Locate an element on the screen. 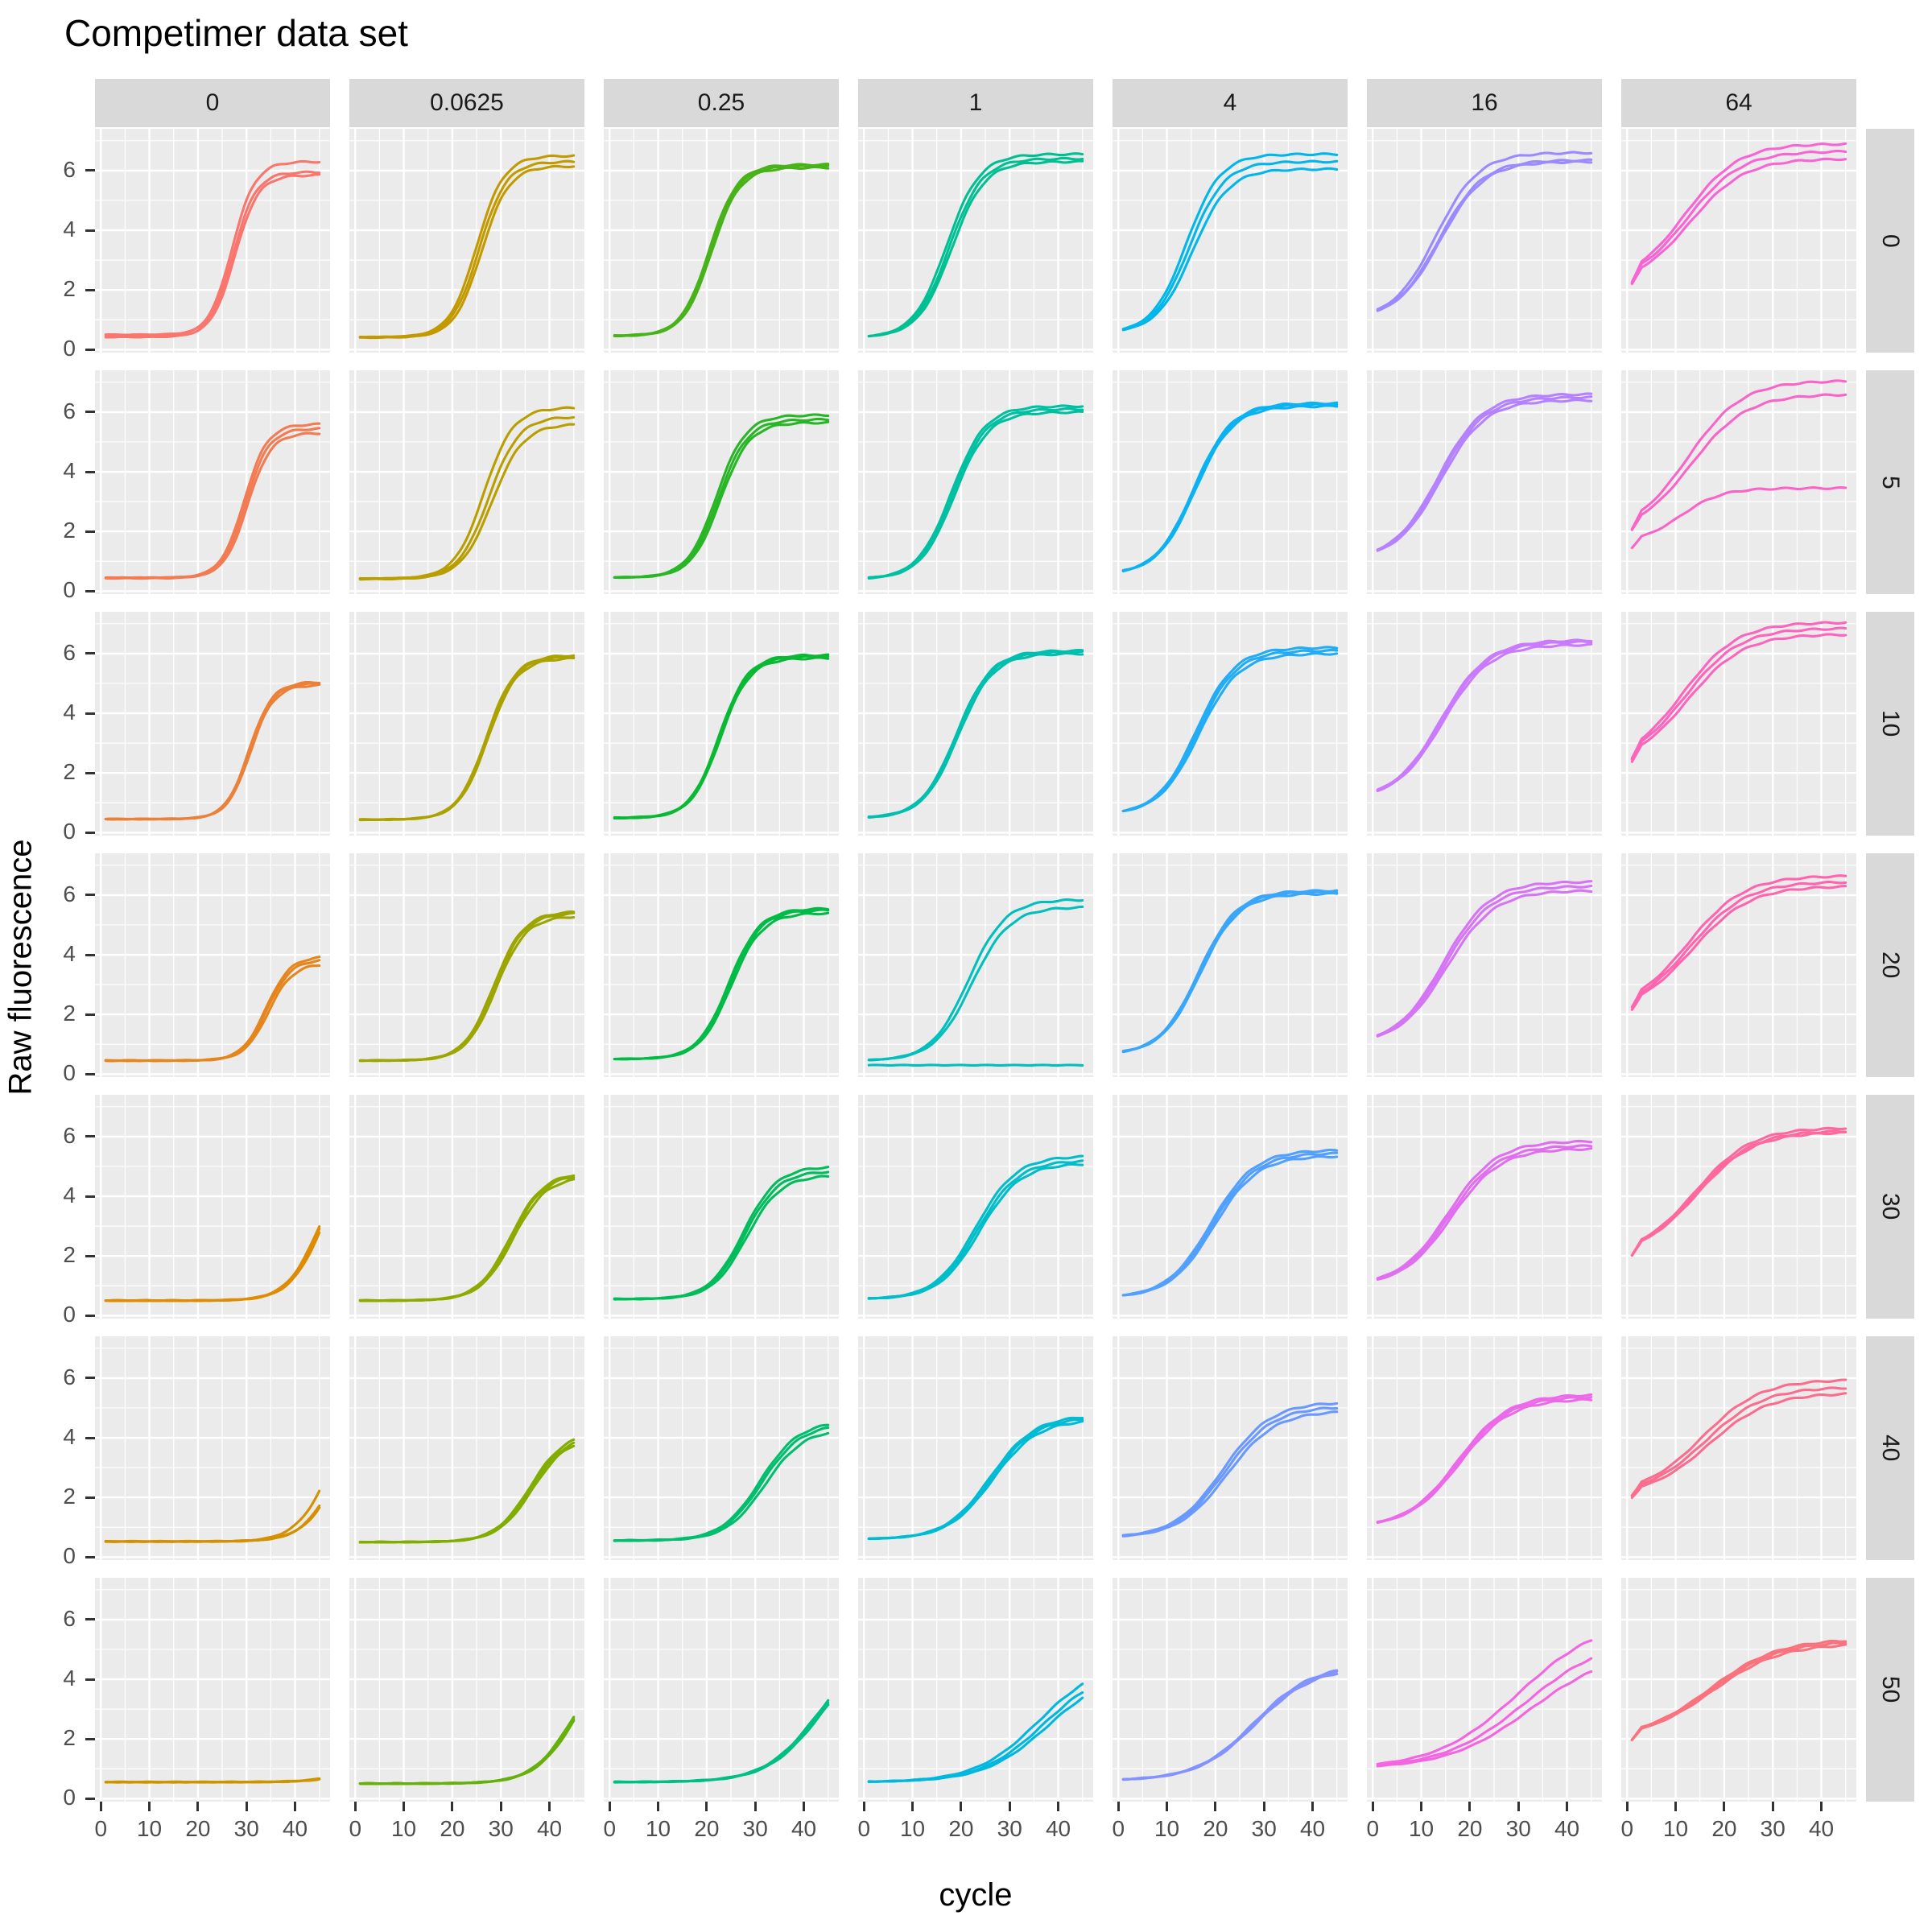  amplification-curve-r10-c64-rep2 is located at coordinates (1738, 694).